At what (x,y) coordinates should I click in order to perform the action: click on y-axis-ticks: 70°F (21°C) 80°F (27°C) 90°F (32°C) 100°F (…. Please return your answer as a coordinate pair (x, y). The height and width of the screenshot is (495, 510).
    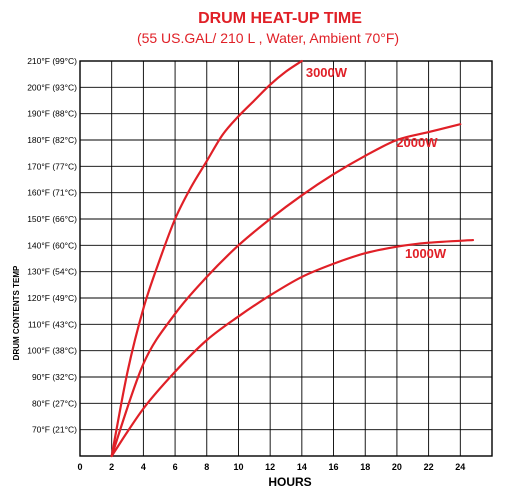
    Looking at the image, I should click on (52, 245).